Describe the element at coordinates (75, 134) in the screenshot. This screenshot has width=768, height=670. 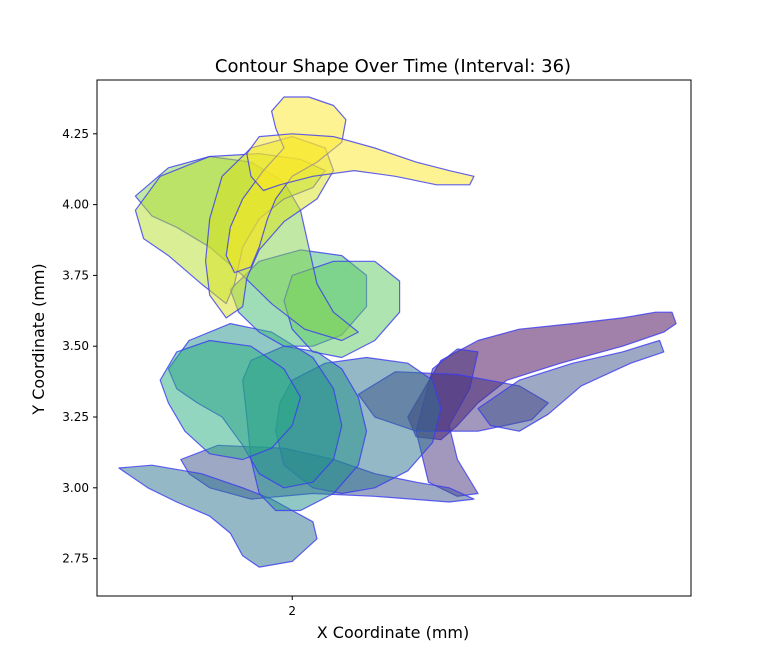
I see `y-tick-label: 4.25` at that location.